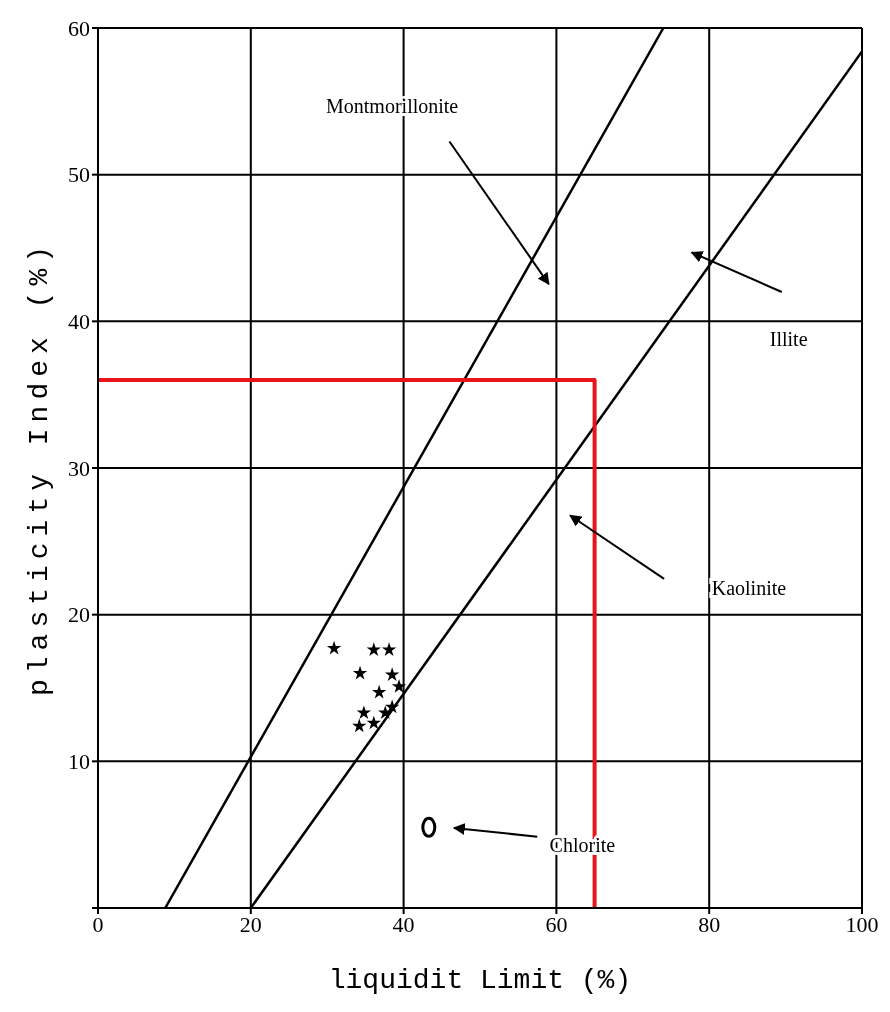 The width and height of the screenshot is (890, 1012). I want to click on y-tick-label: 10, so click(79, 762).